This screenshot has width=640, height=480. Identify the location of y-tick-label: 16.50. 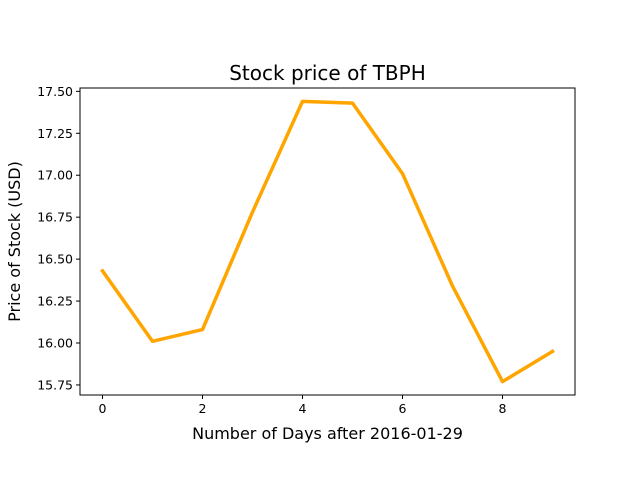
(55, 259).